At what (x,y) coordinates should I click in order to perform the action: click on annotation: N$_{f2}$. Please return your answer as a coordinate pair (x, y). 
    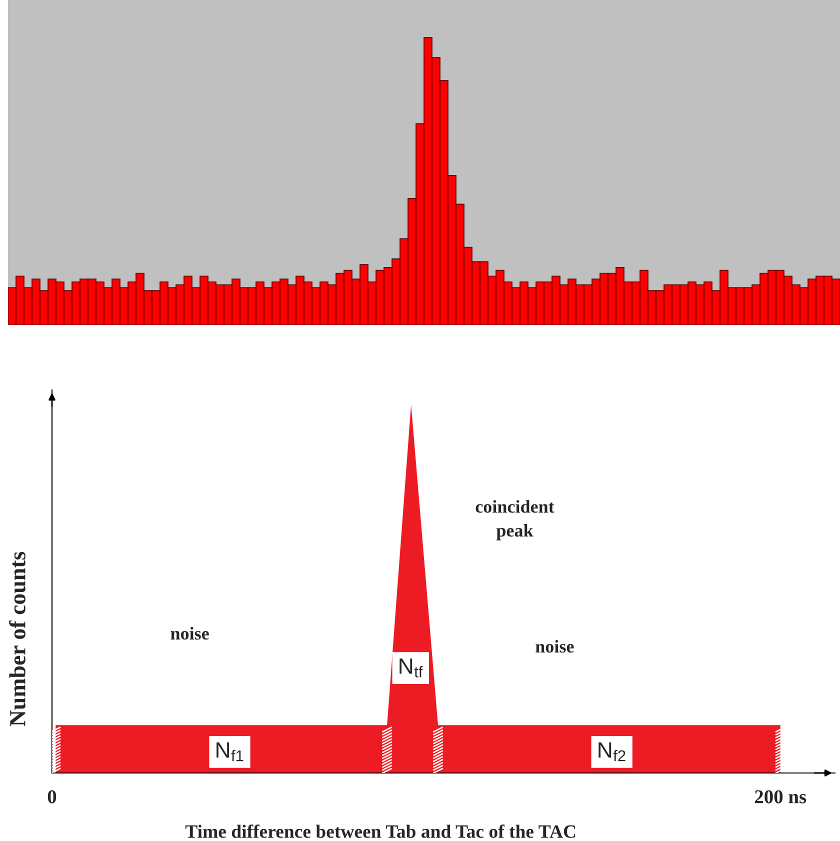
    Looking at the image, I should click on (612, 752).